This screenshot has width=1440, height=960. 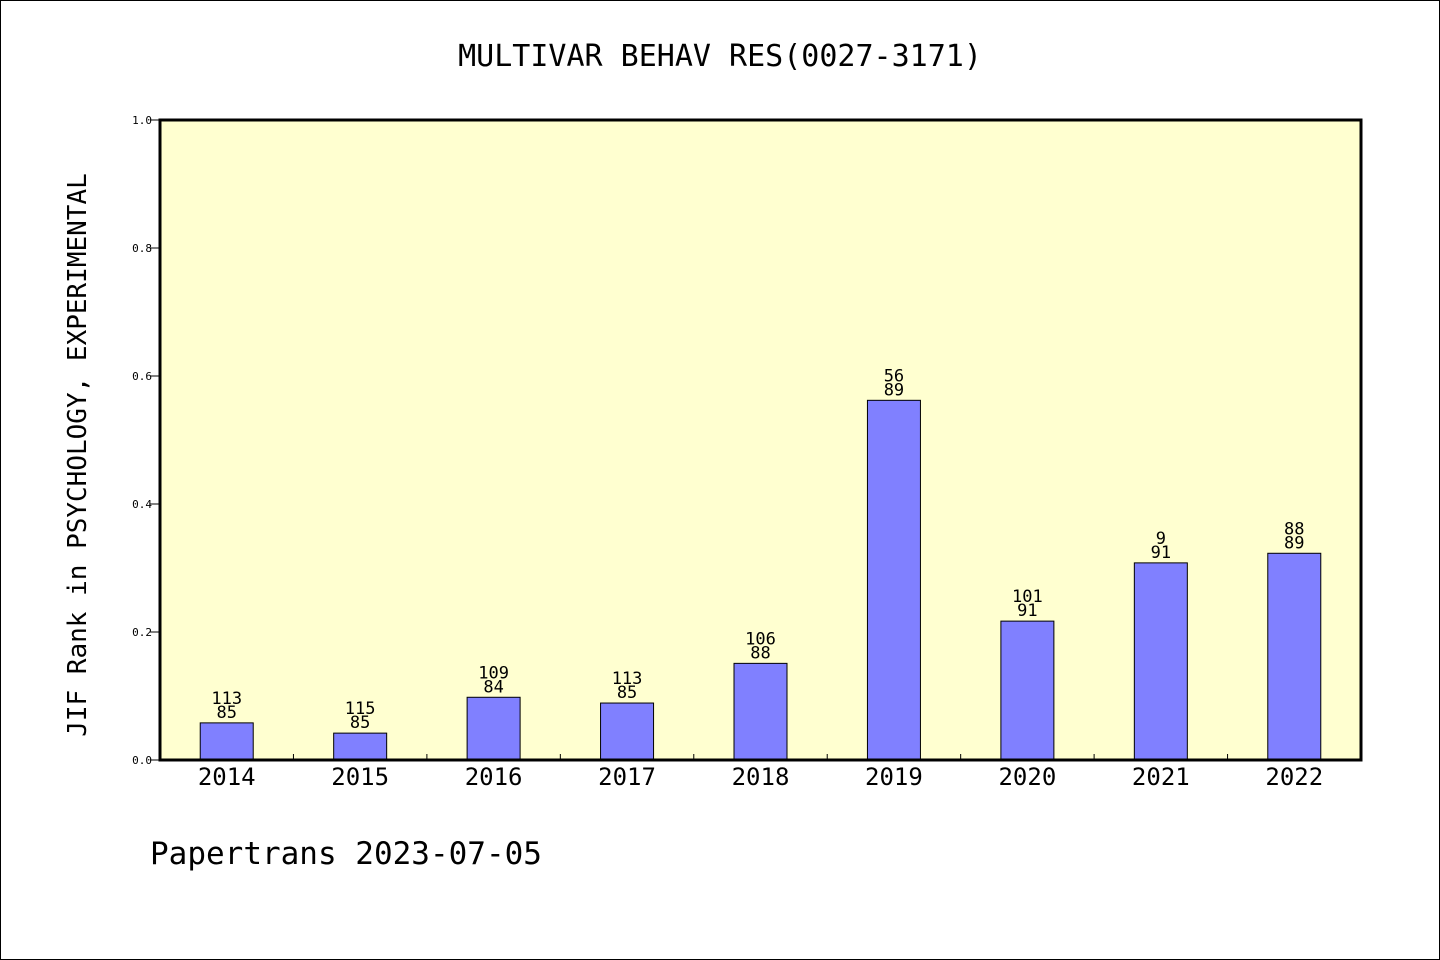 What do you see at coordinates (1160, 661) in the screenshot?
I see `bar-2021` at bounding box center [1160, 661].